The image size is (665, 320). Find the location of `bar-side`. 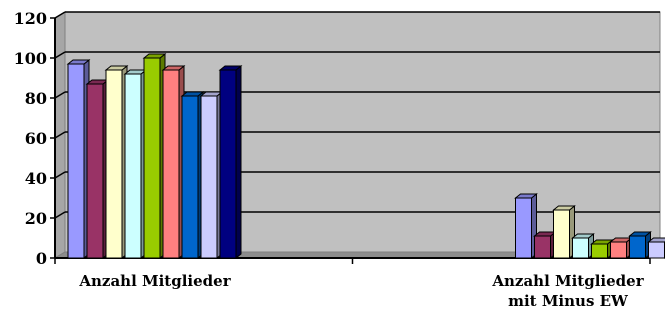

bar-side is located at coordinates (238, 162).